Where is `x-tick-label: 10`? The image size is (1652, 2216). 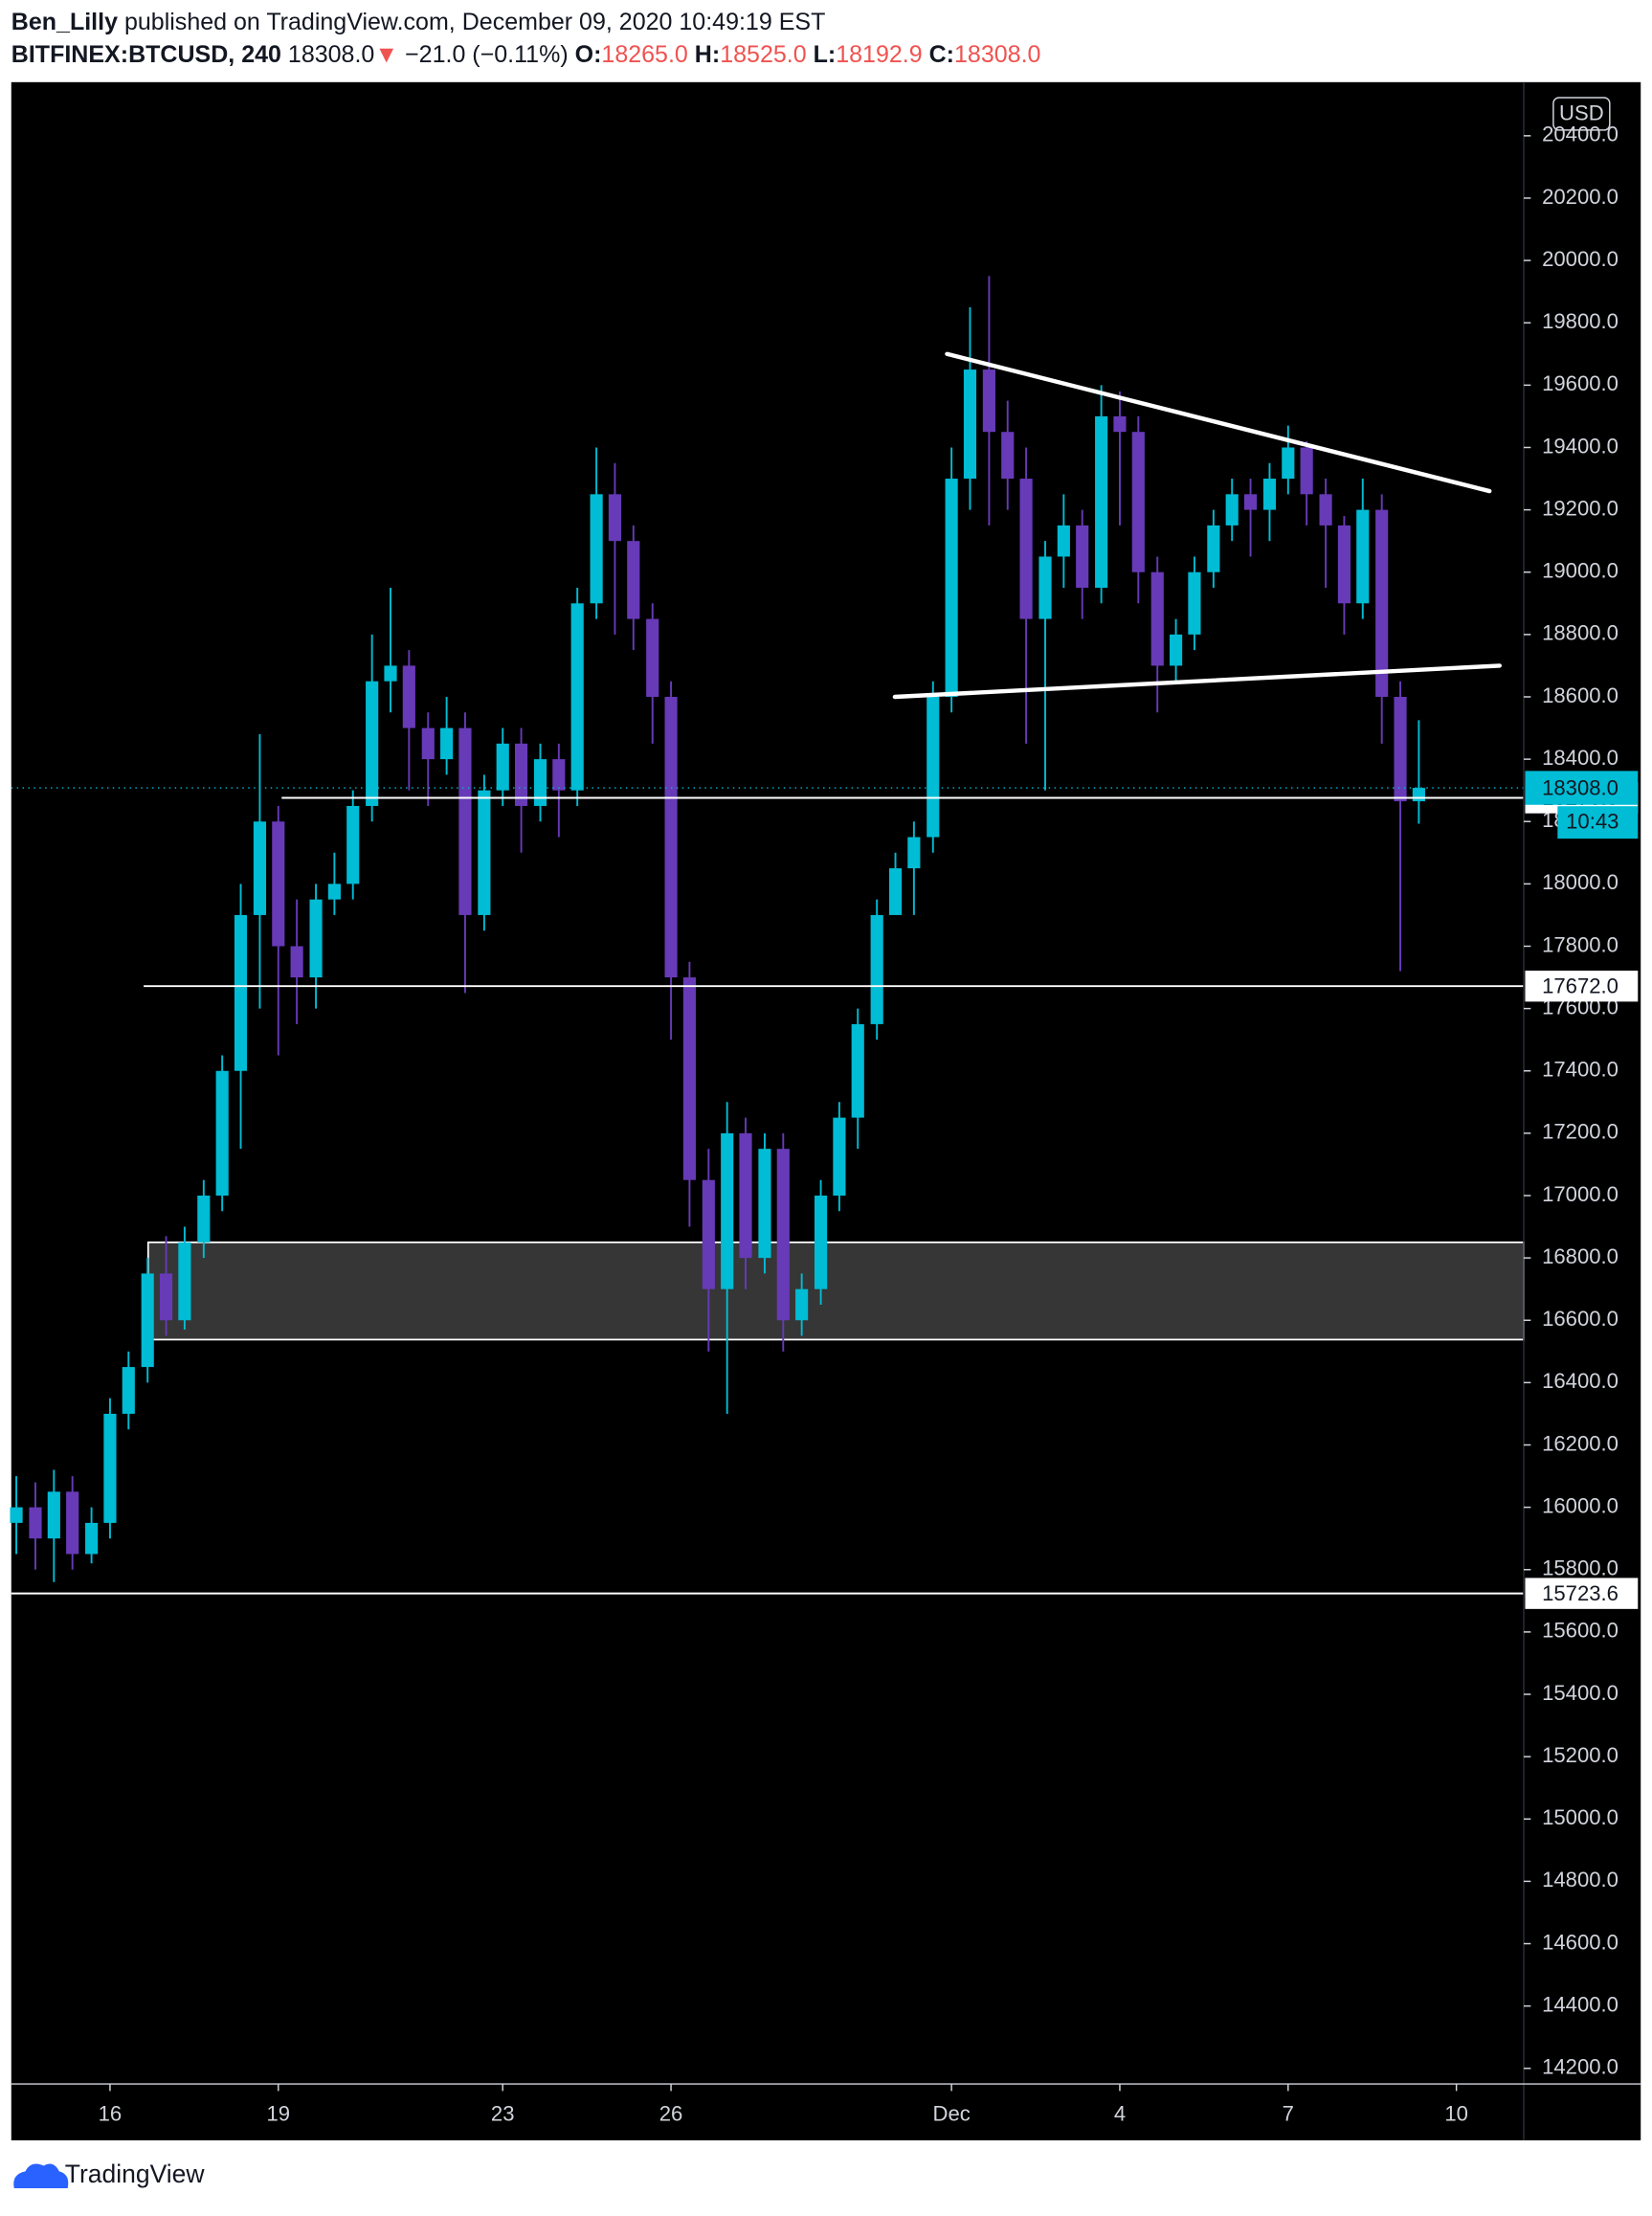
x-tick-label: 10 is located at coordinates (1456, 2113).